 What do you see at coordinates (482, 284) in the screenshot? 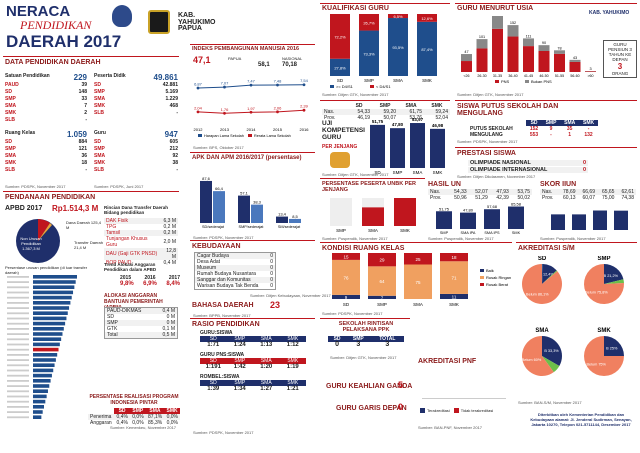
I see `kondisi-legend-swatch` at bounding box center [482, 284].